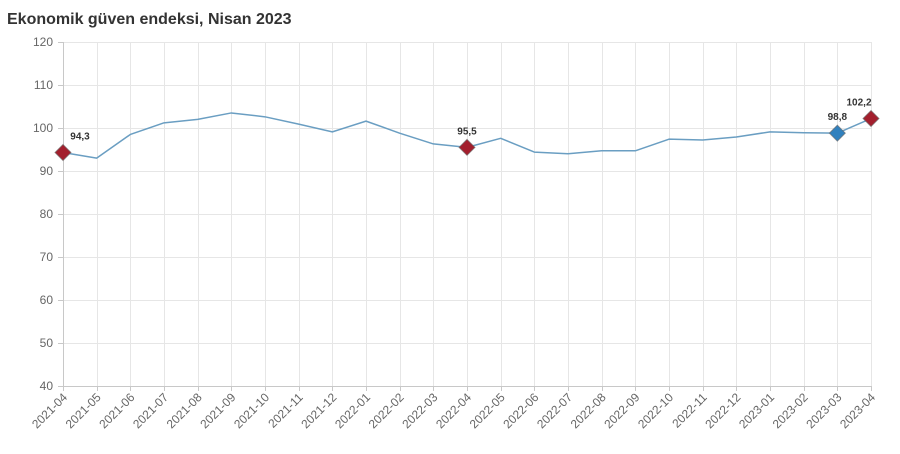 This screenshot has height=454, width=900. What do you see at coordinates (43, 128) in the screenshot?
I see `y-tick-label: 100` at bounding box center [43, 128].